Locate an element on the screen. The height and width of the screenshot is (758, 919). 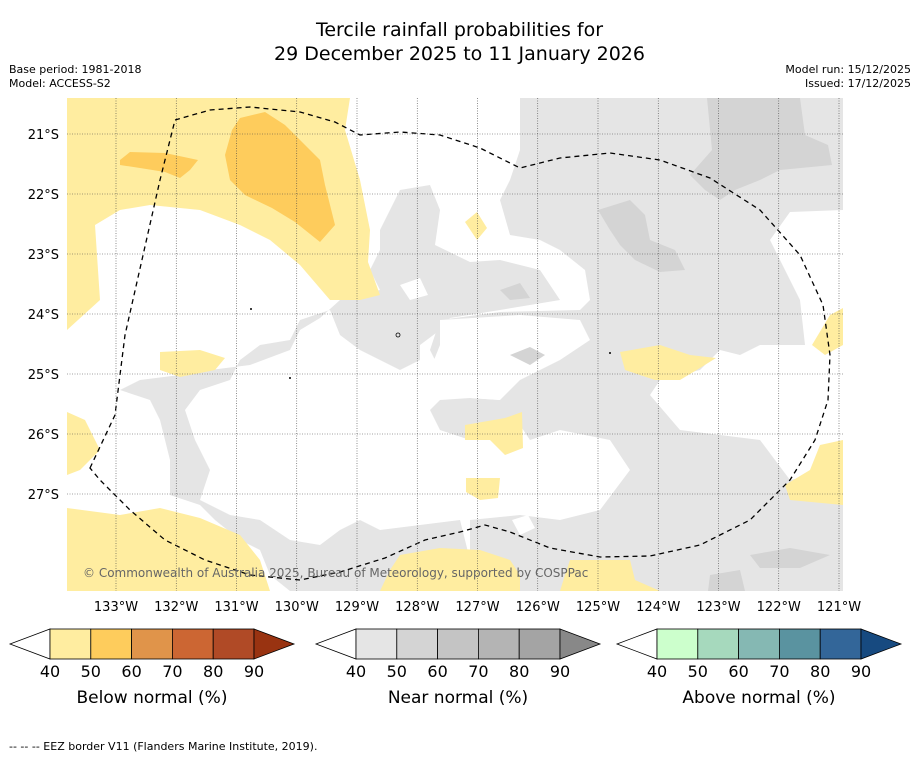
lat-tick-label: 26°S is located at coordinates (43, 435).